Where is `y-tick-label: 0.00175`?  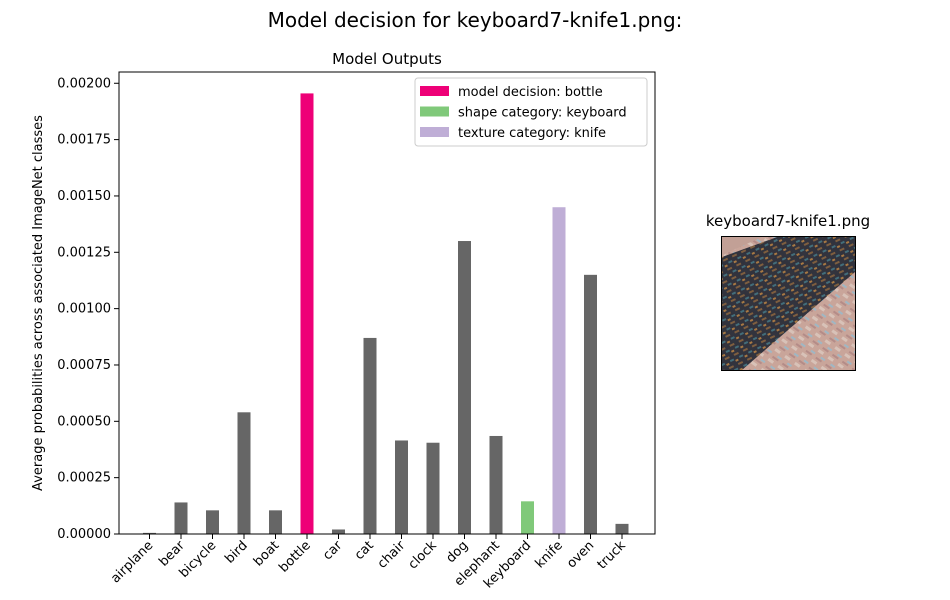
y-tick-label: 0.00175 is located at coordinates (84, 140).